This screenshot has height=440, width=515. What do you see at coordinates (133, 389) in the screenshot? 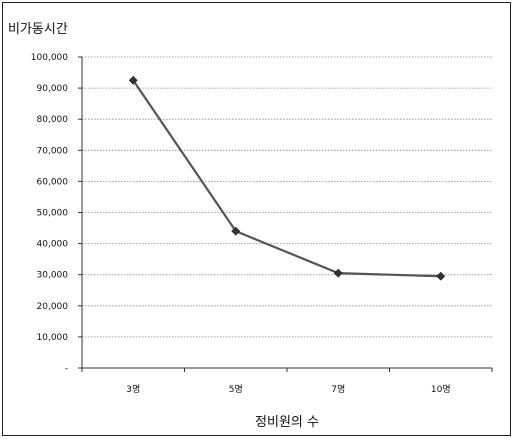
I see `x-tick-label: 3명` at bounding box center [133, 389].